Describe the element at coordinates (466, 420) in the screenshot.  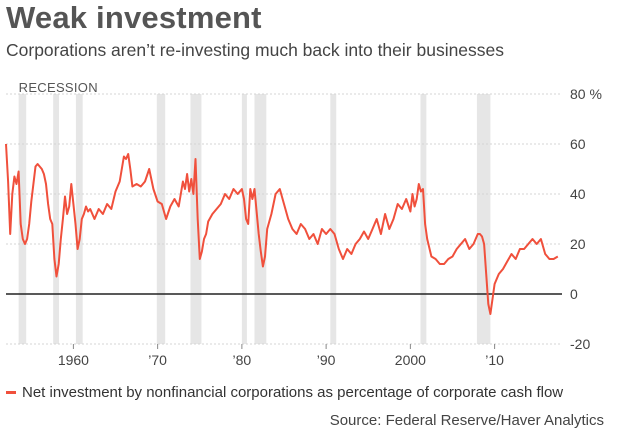
I see `source-note: Source: Federal Reserve/Haver Analytics` at that location.